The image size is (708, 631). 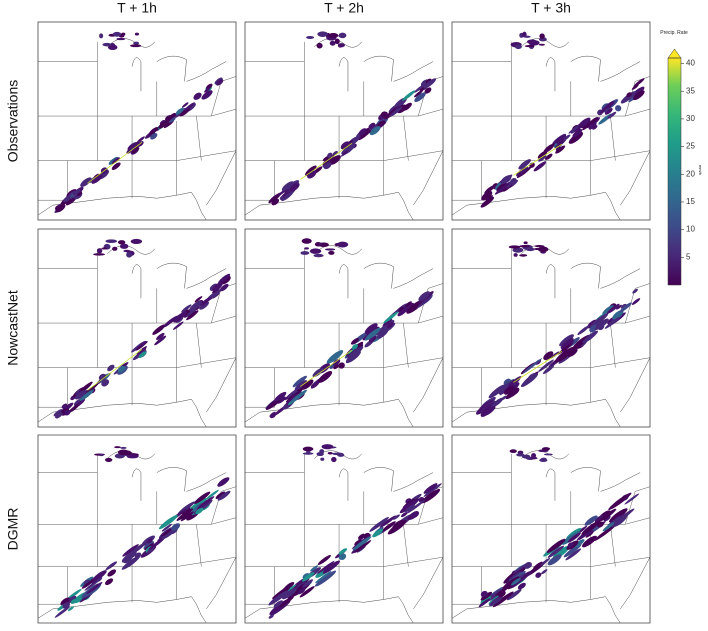 What do you see at coordinates (137, 8) in the screenshot?
I see `column-title: T + 1h` at bounding box center [137, 8].